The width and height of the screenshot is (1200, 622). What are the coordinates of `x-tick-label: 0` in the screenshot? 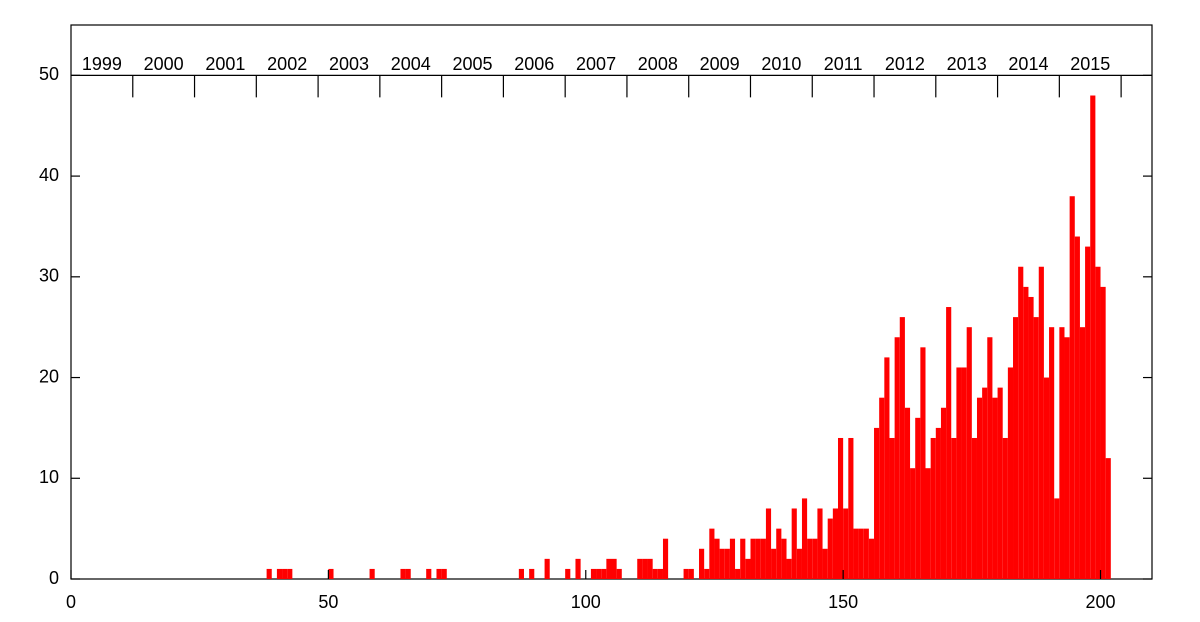 It's located at (71, 602).